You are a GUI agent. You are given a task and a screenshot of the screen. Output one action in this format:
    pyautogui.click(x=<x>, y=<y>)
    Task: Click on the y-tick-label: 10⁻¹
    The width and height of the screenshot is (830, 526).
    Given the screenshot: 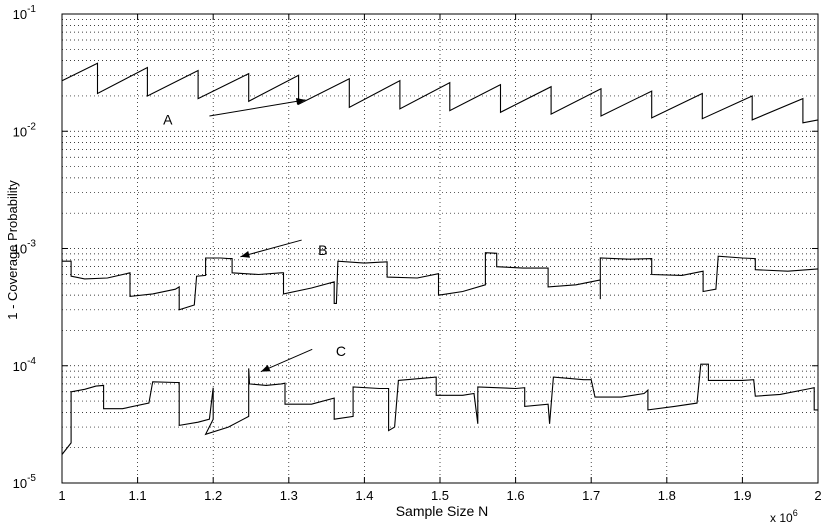 What is the action you would take?
    pyautogui.click(x=25, y=13)
    